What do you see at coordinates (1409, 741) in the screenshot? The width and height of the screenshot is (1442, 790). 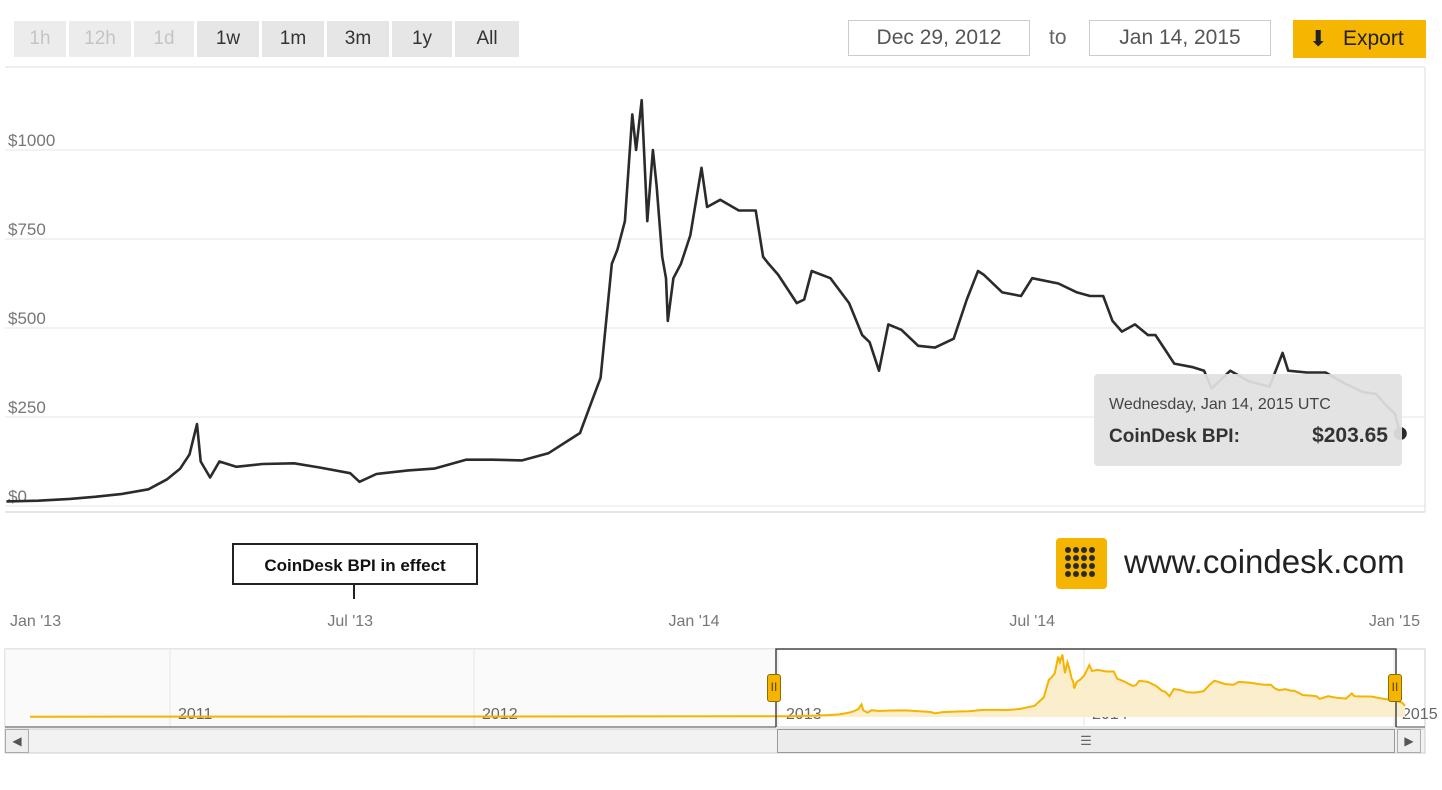 I see `scroll-right-button: ▶` at bounding box center [1409, 741].